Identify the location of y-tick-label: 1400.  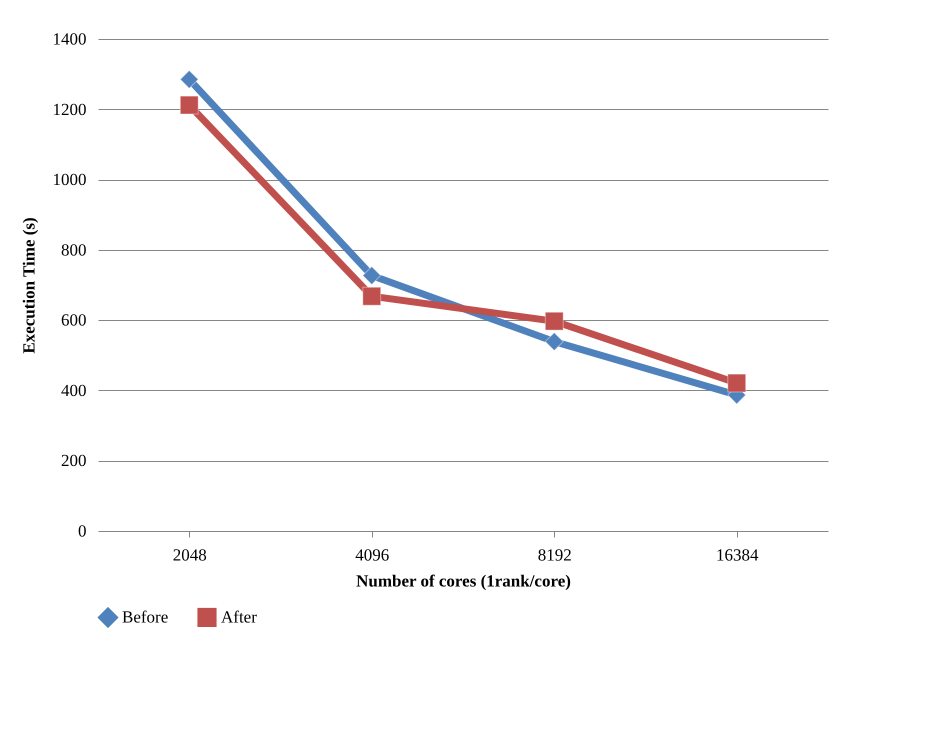
(69, 39).